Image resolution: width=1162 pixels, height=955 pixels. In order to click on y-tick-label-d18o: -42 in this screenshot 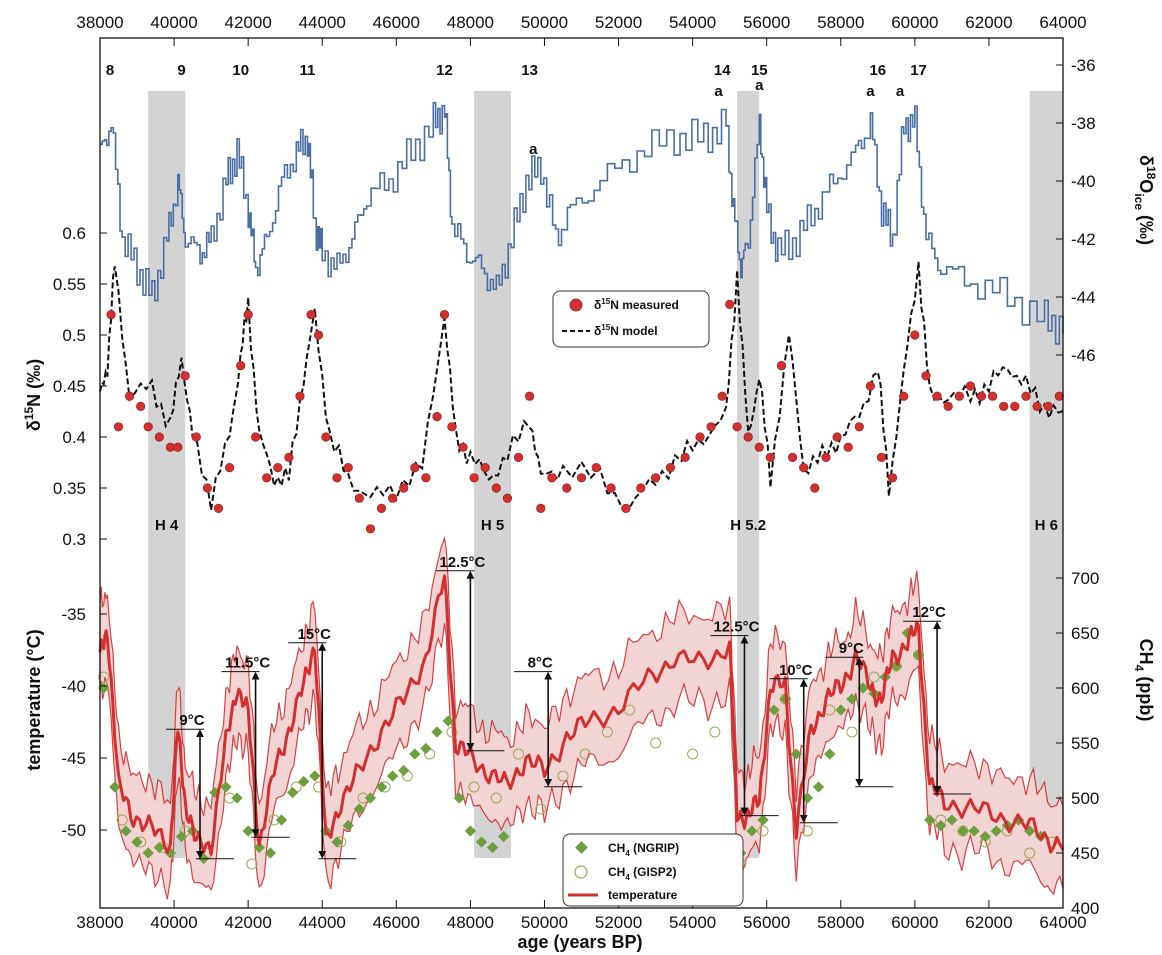, I will do `click(1083, 239)`.